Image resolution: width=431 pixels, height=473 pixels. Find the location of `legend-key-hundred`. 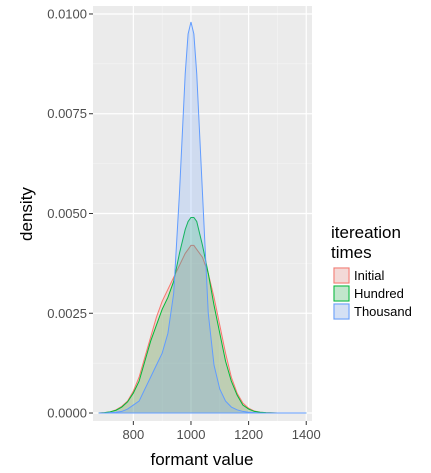

legend-key-hundred is located at coordinates (341, 293).